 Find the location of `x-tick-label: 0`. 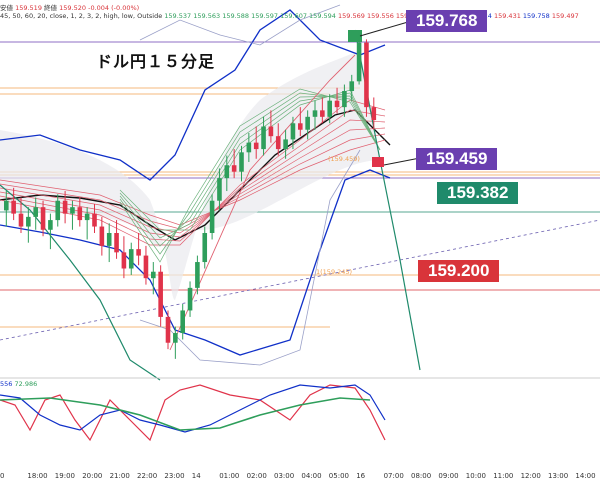

x-tick-label: 0 is located at coordinates (2, 476).